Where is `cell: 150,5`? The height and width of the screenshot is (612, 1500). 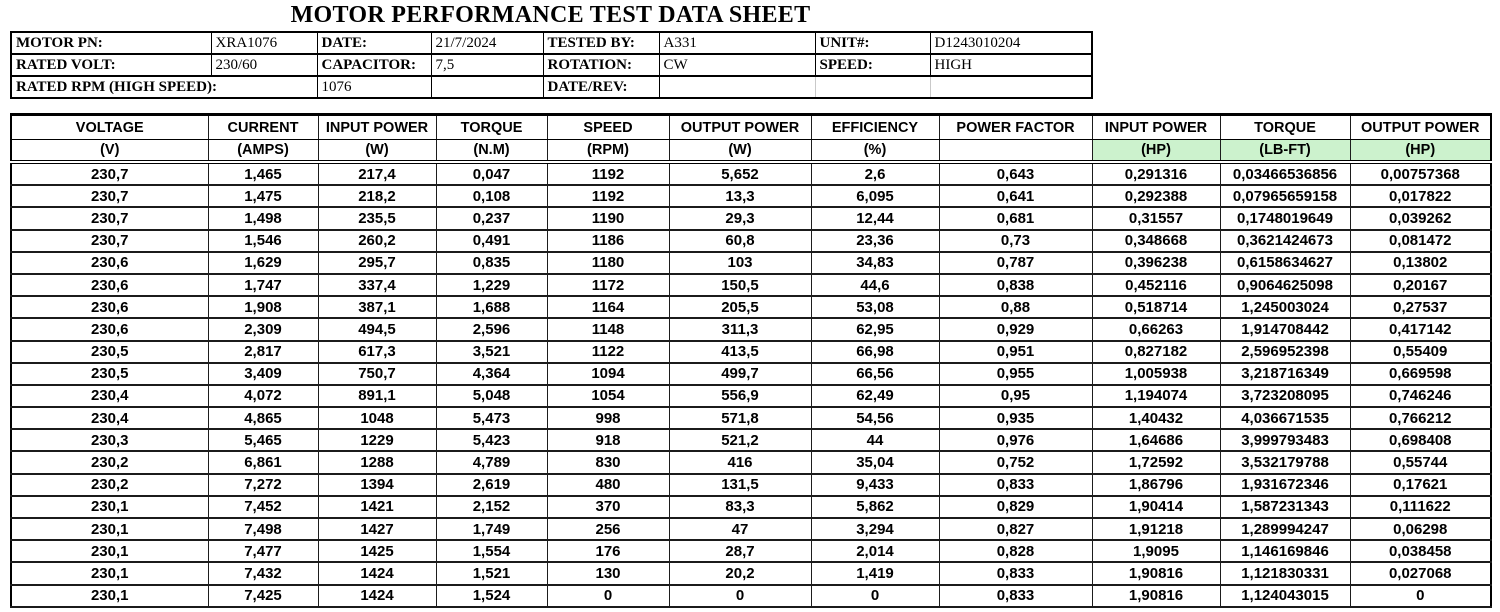 cell: 150,5 is located at coordinates (739, 285).